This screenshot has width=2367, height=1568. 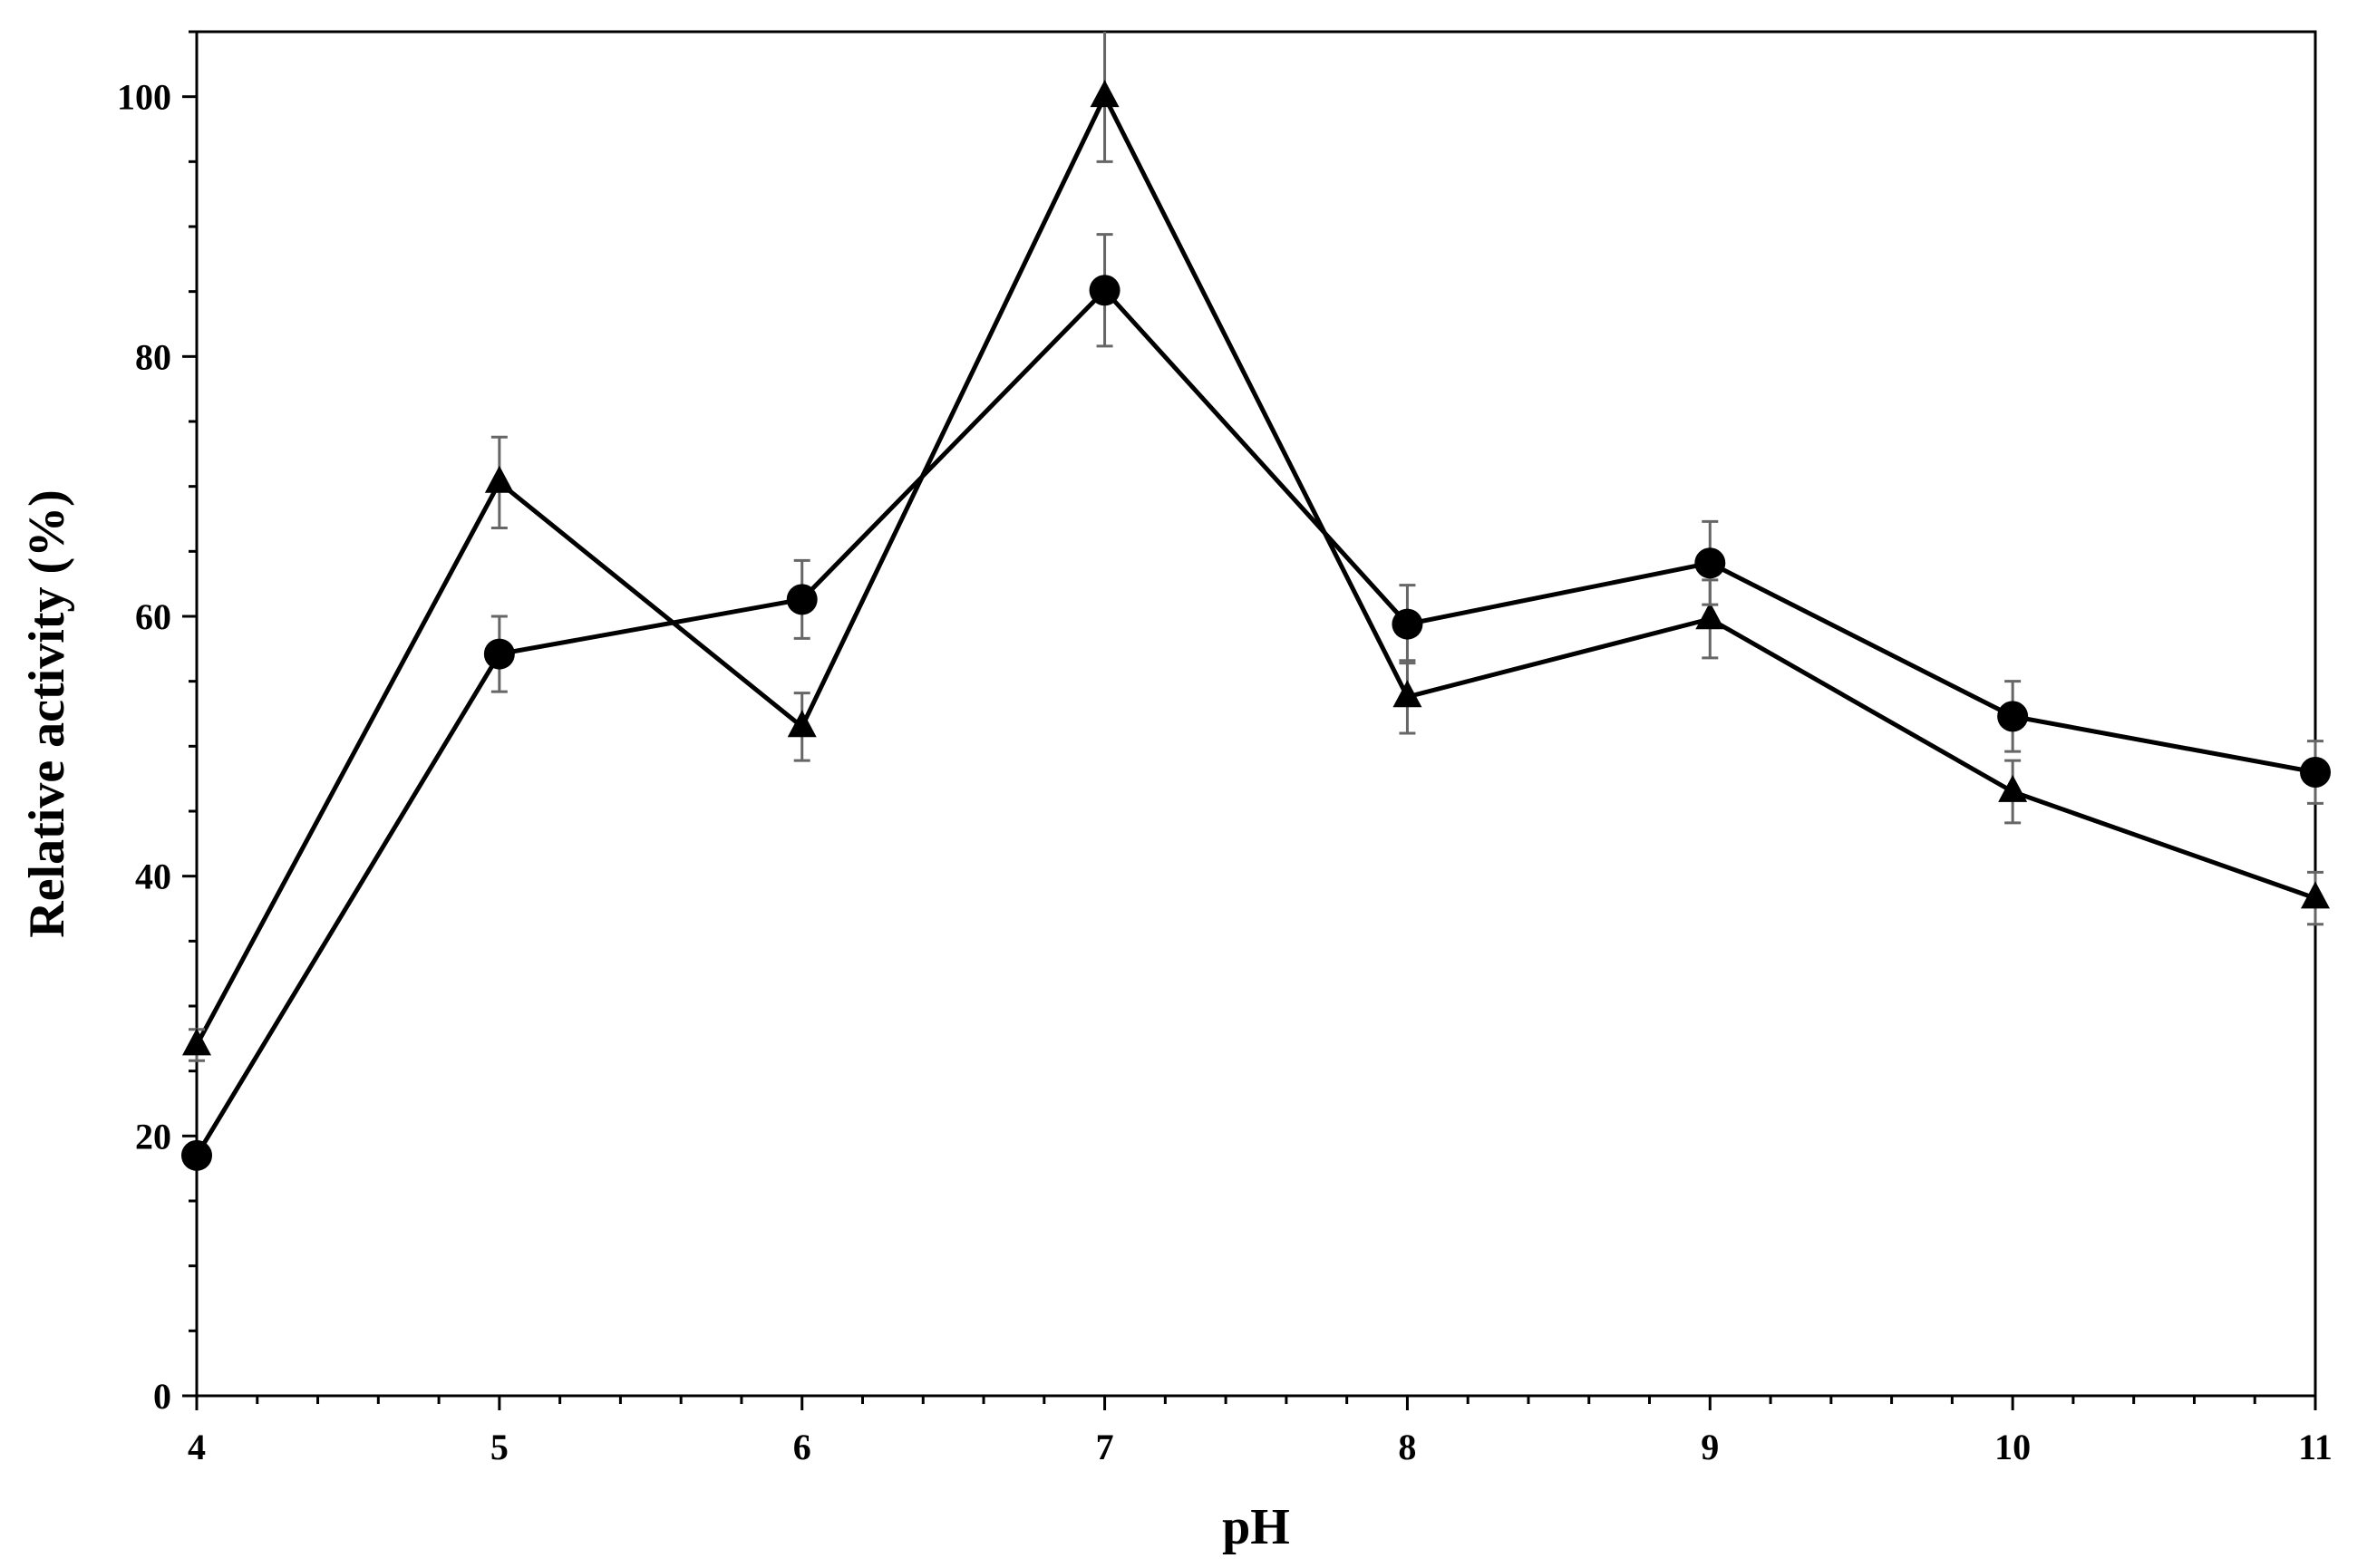 I want to click on y-tick-label: 100, so click(x=144, y=97).